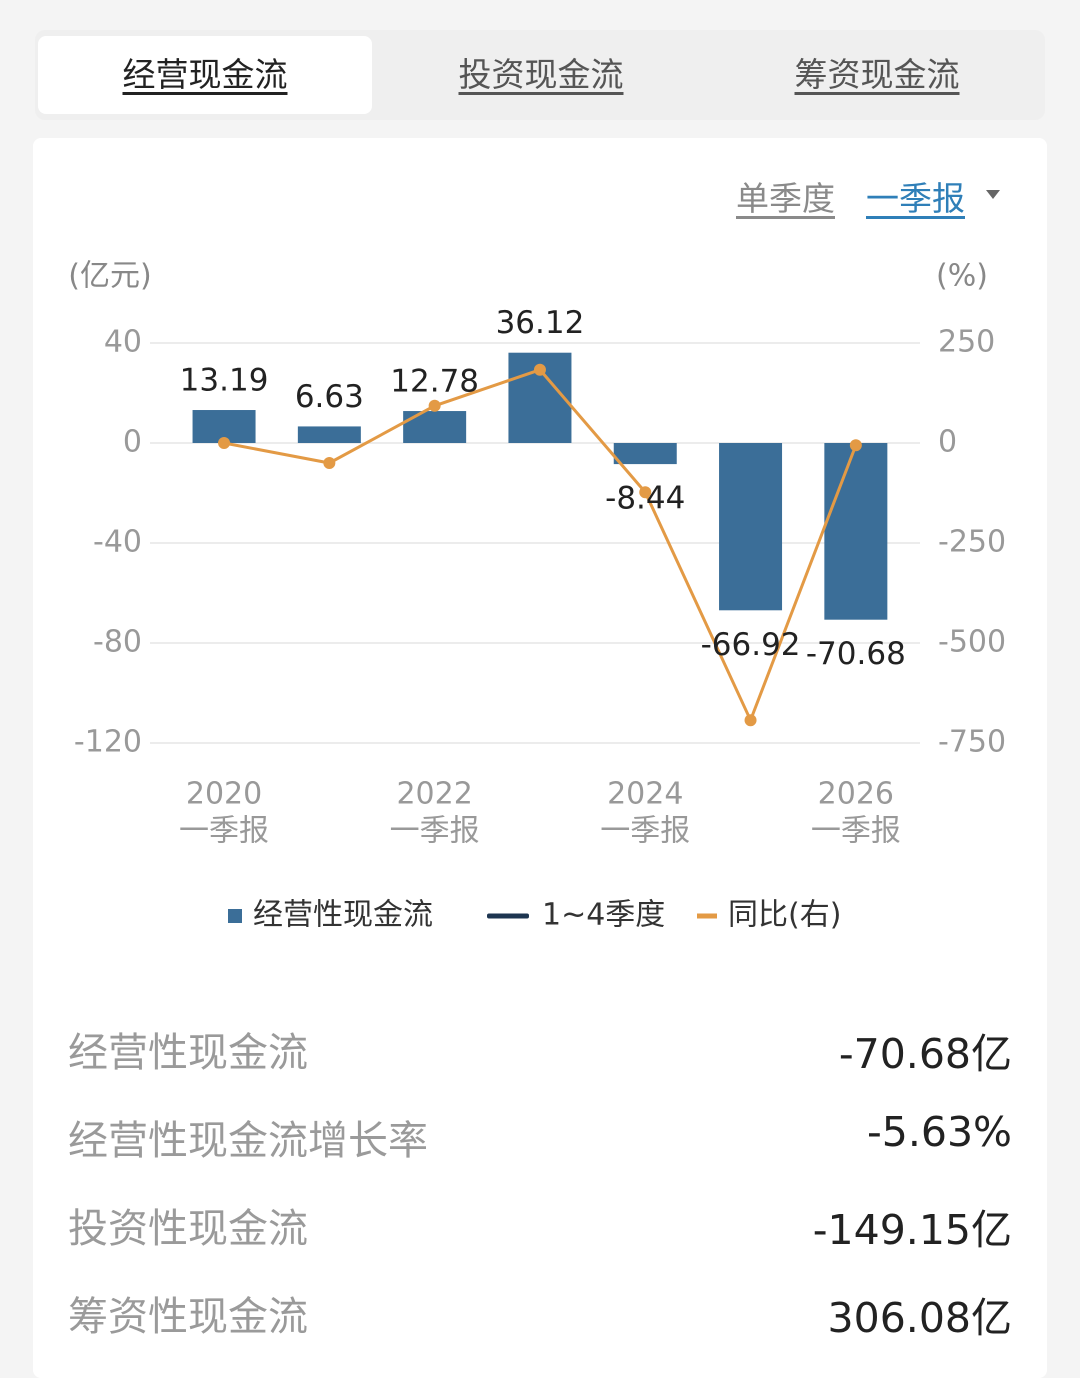  I want to click on summary-row: 投资性现金流 -149.15亿, so click(540, 1226).